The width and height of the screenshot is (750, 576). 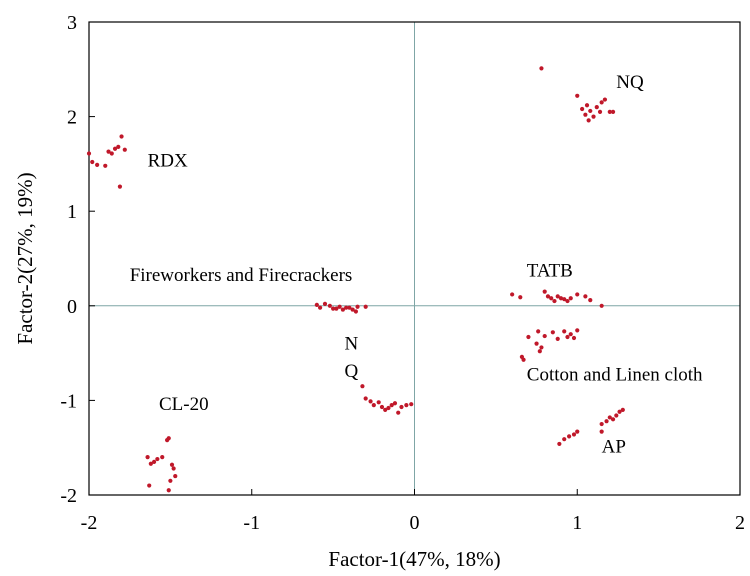 I want to click on x-tick-label: 2, so click(x=740, y=523).